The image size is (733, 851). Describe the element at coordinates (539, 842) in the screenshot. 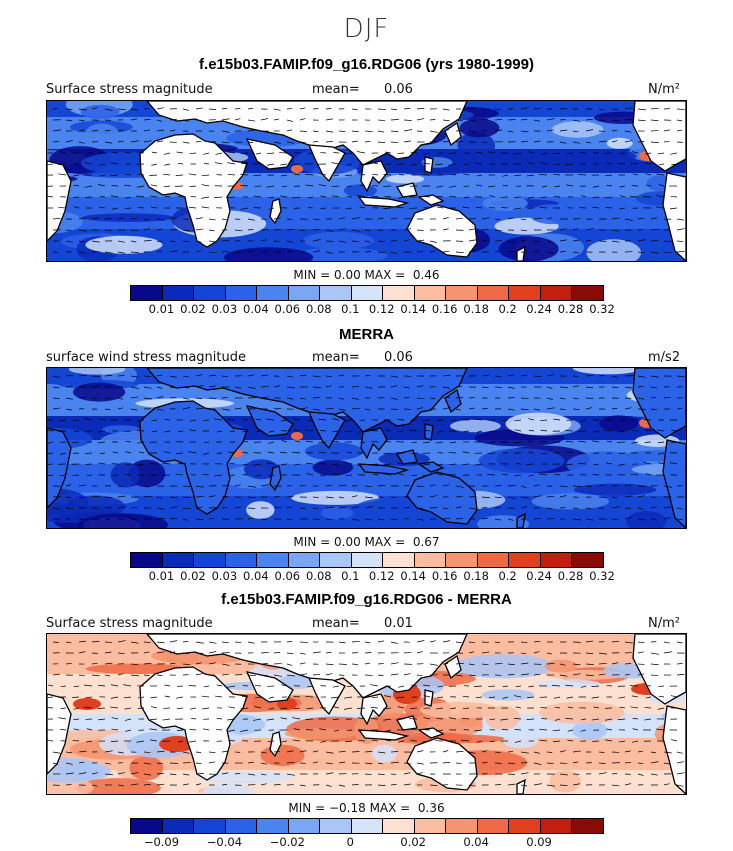

I see `colorbar-tick-label: 0.09` at that location.